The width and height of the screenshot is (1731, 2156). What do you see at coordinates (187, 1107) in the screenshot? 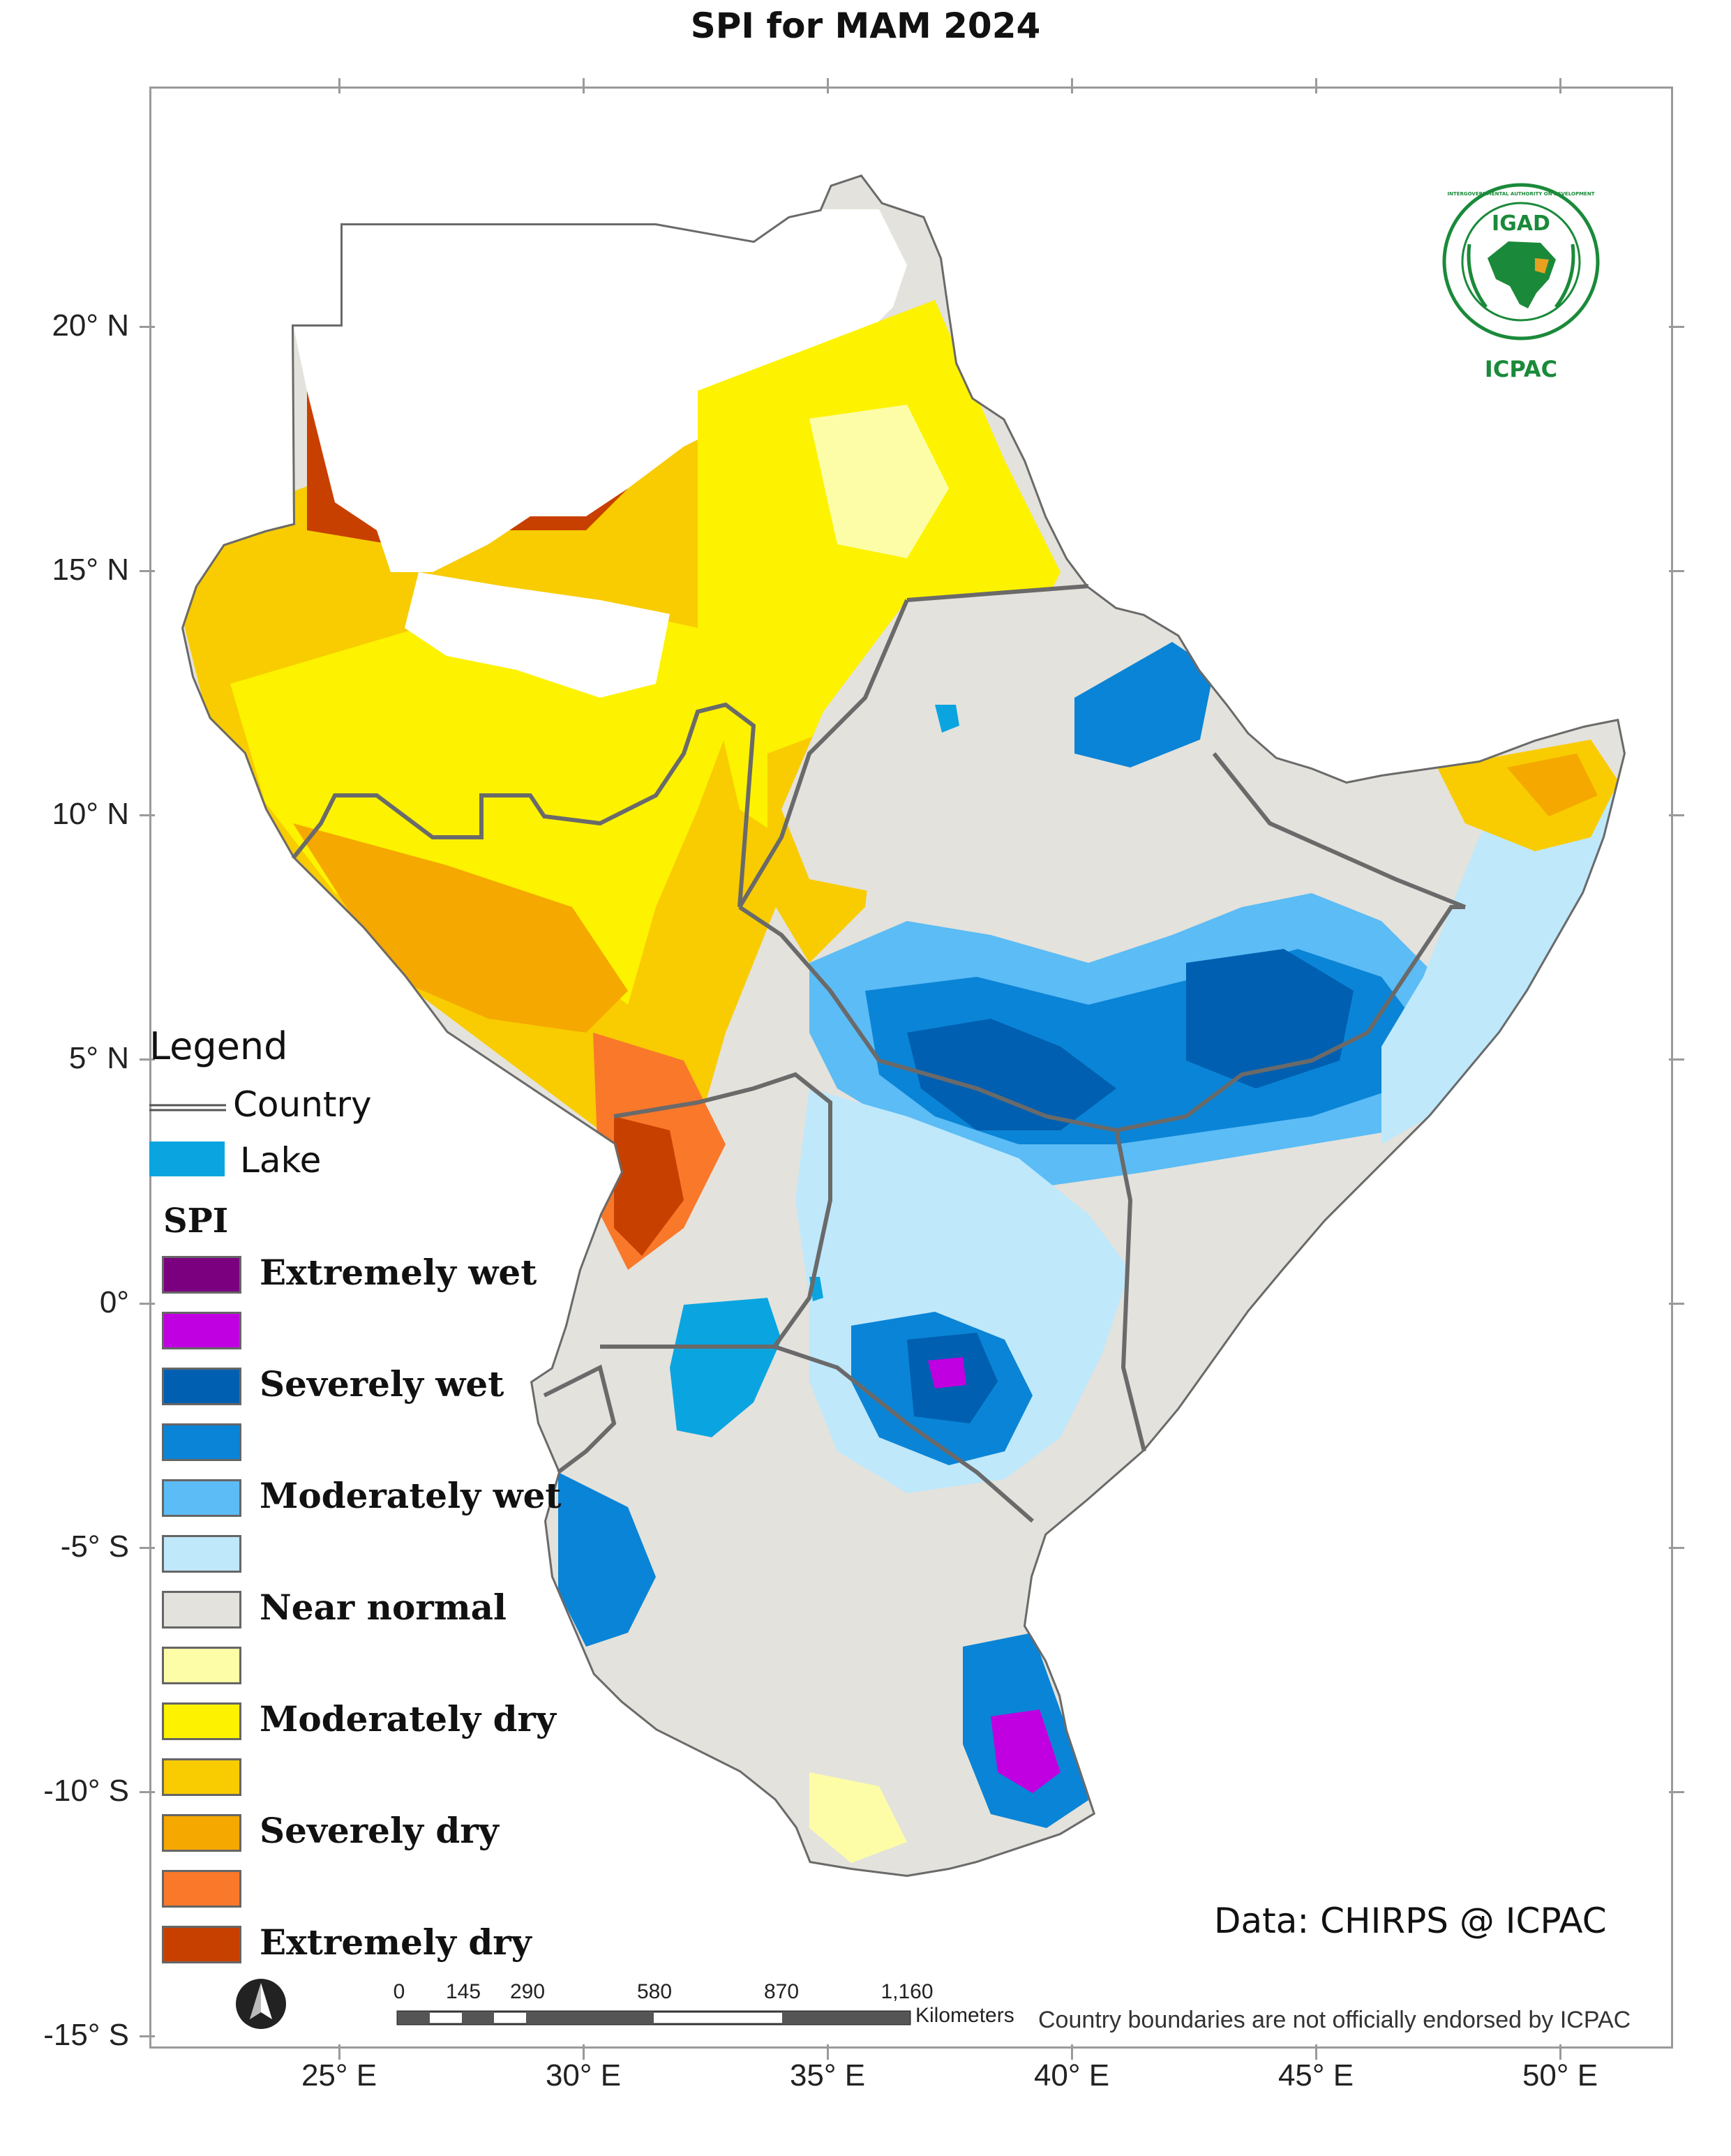
I see `country-line-swatch` at bounding box center [187, 1107].